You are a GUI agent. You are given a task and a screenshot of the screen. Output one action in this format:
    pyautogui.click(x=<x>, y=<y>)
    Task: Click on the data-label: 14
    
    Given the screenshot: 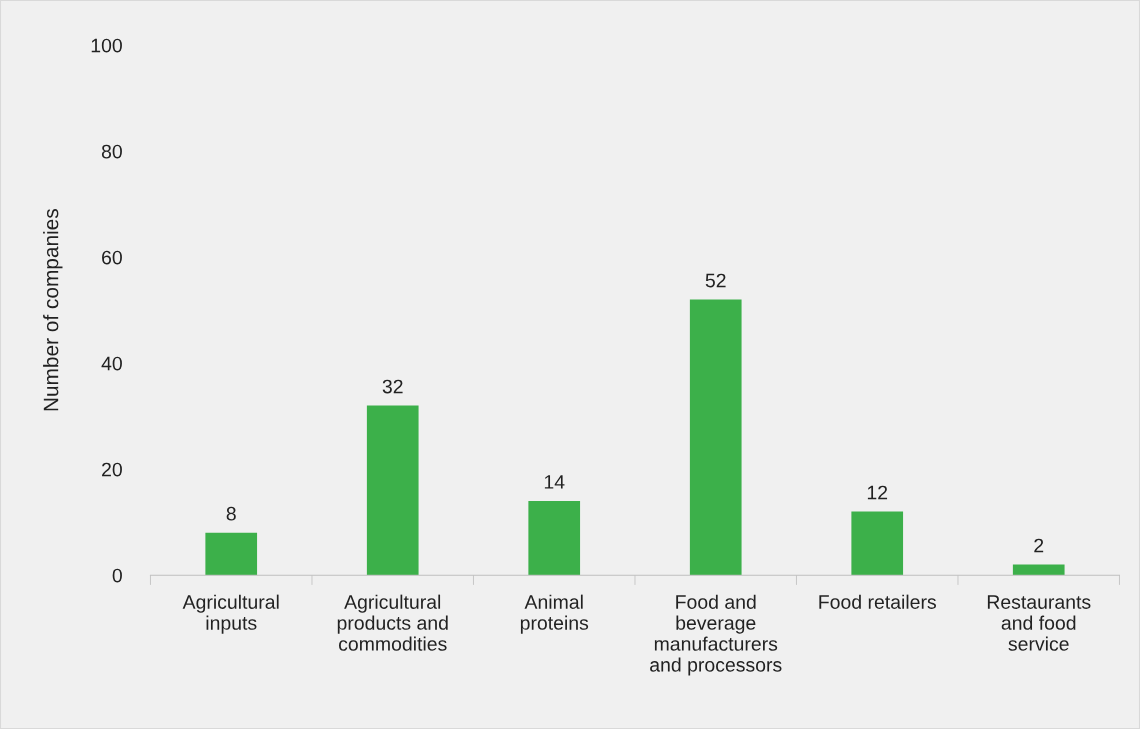 What is the action you would take?
    pyautogui.click(x=554, y=482)
    